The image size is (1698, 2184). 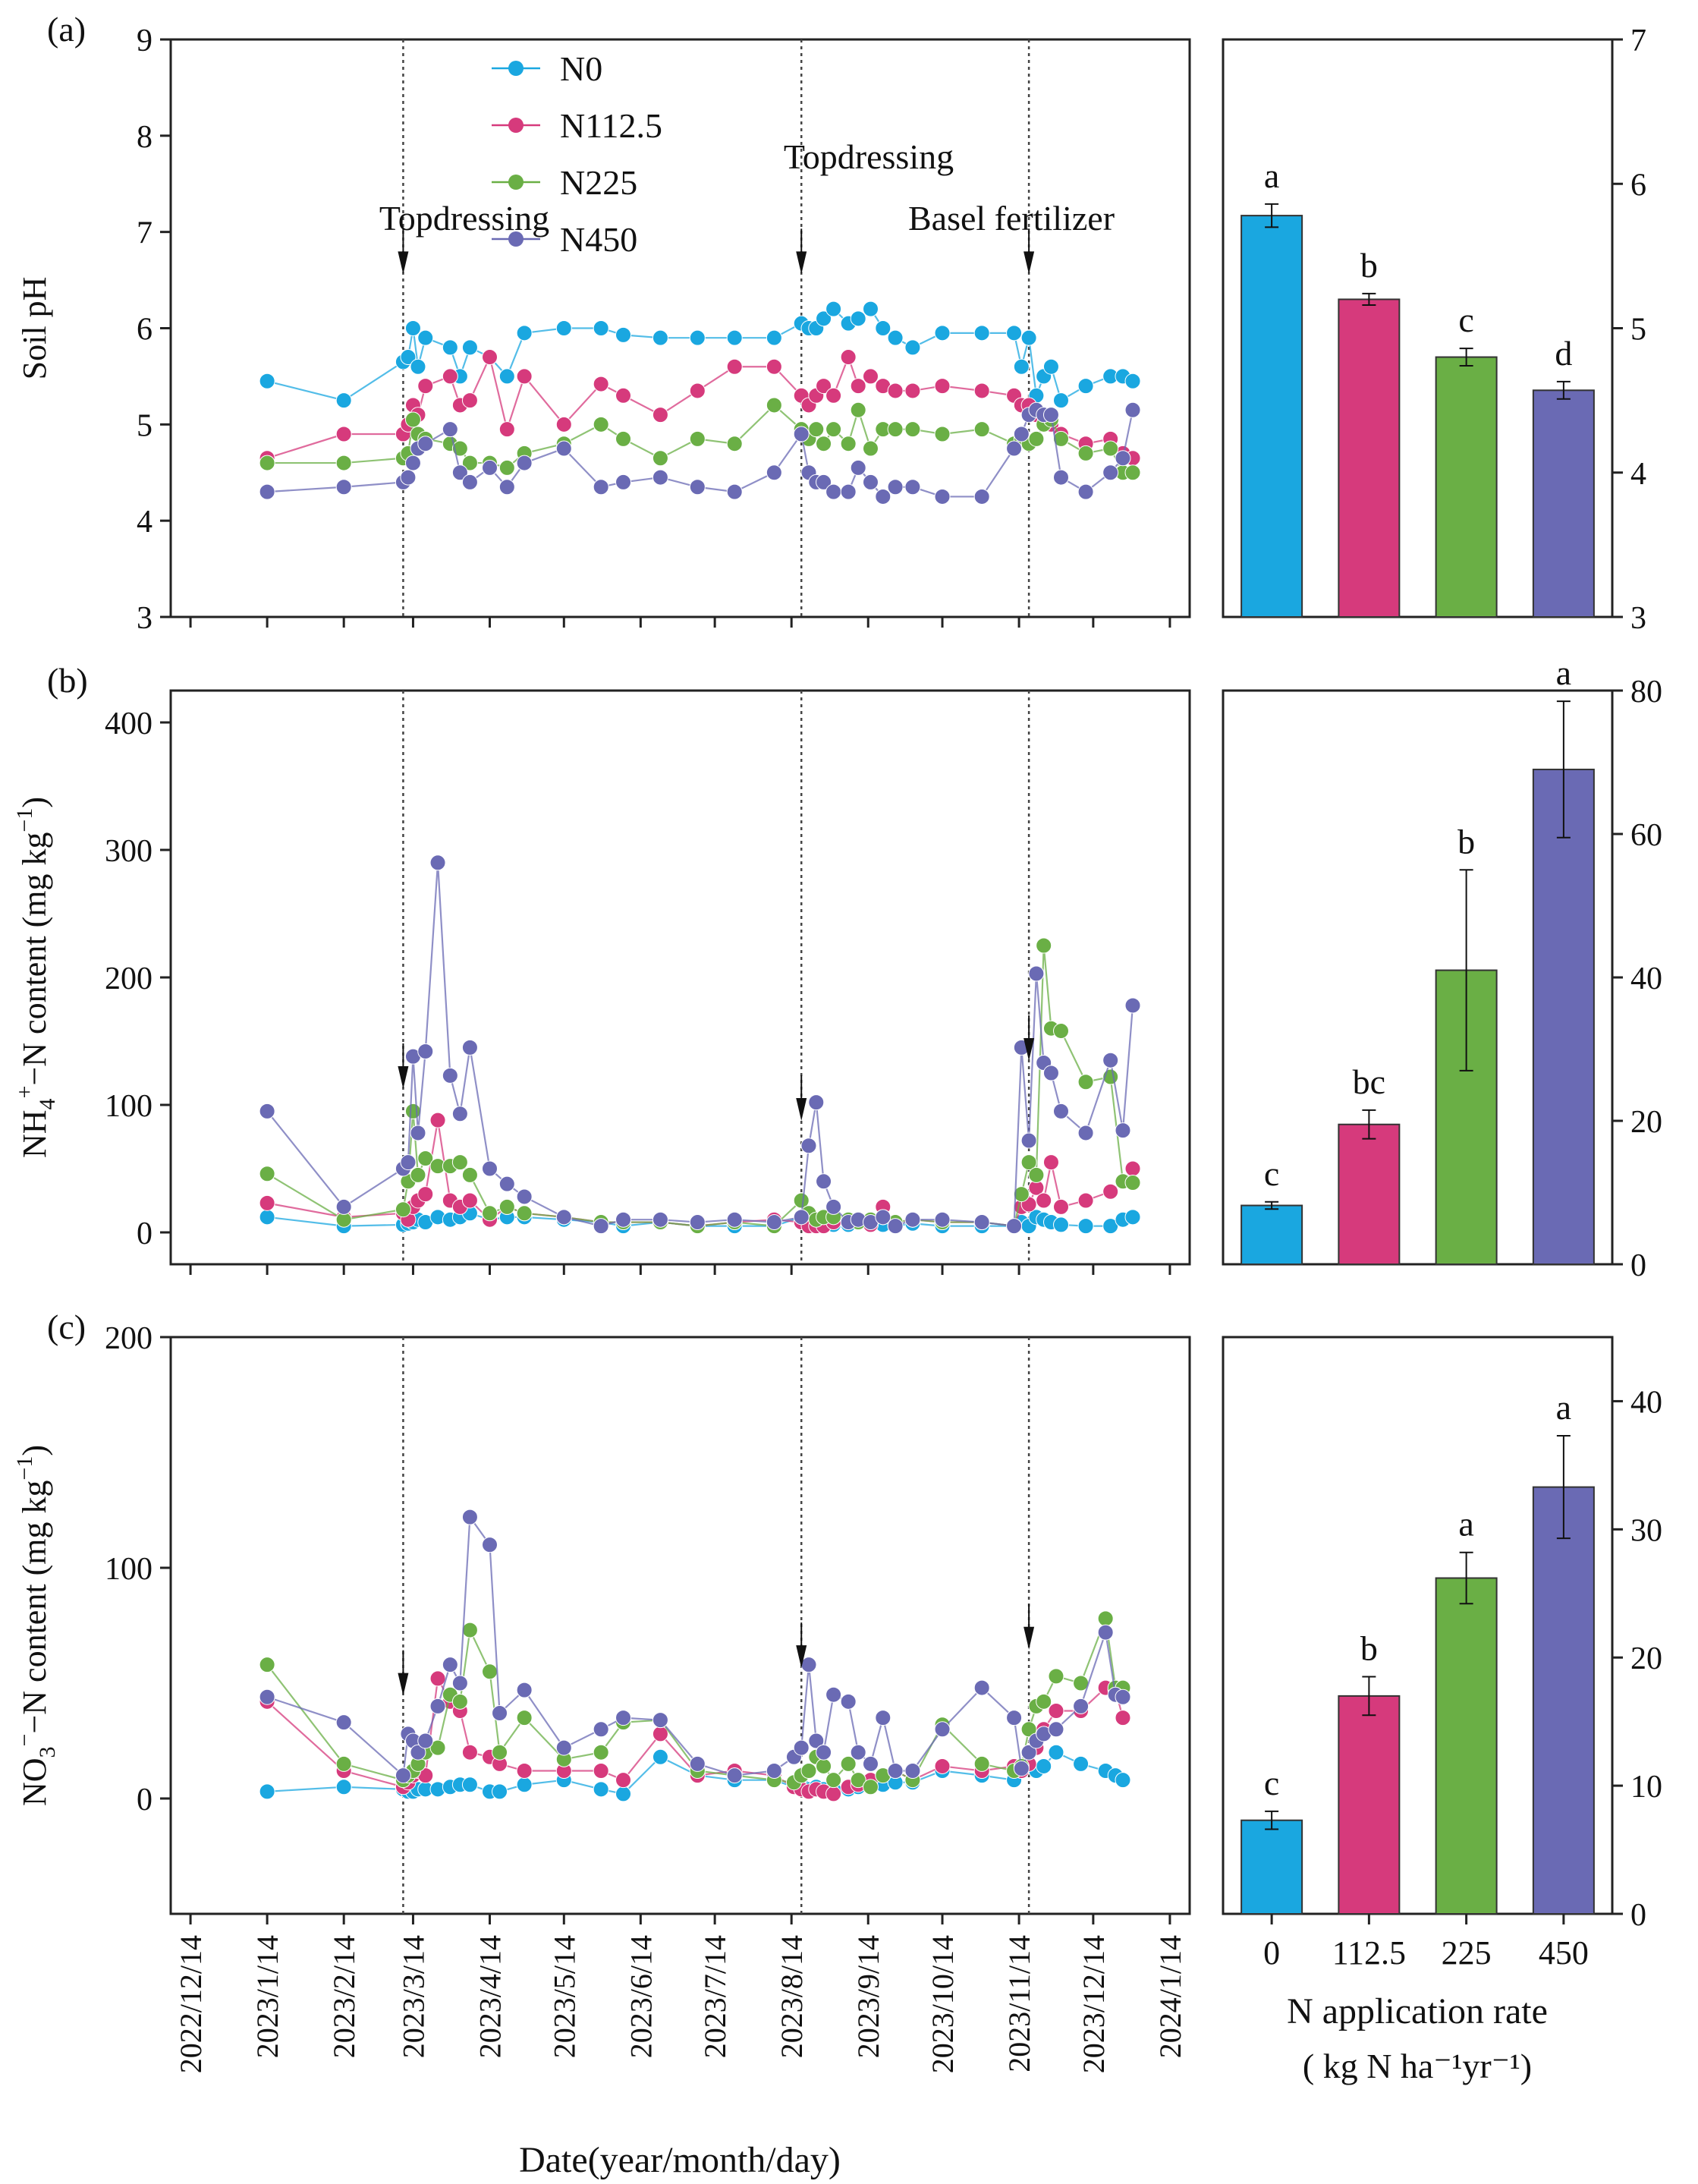 I want to click on y-tick-label: 9, so click(x=145, y=41).